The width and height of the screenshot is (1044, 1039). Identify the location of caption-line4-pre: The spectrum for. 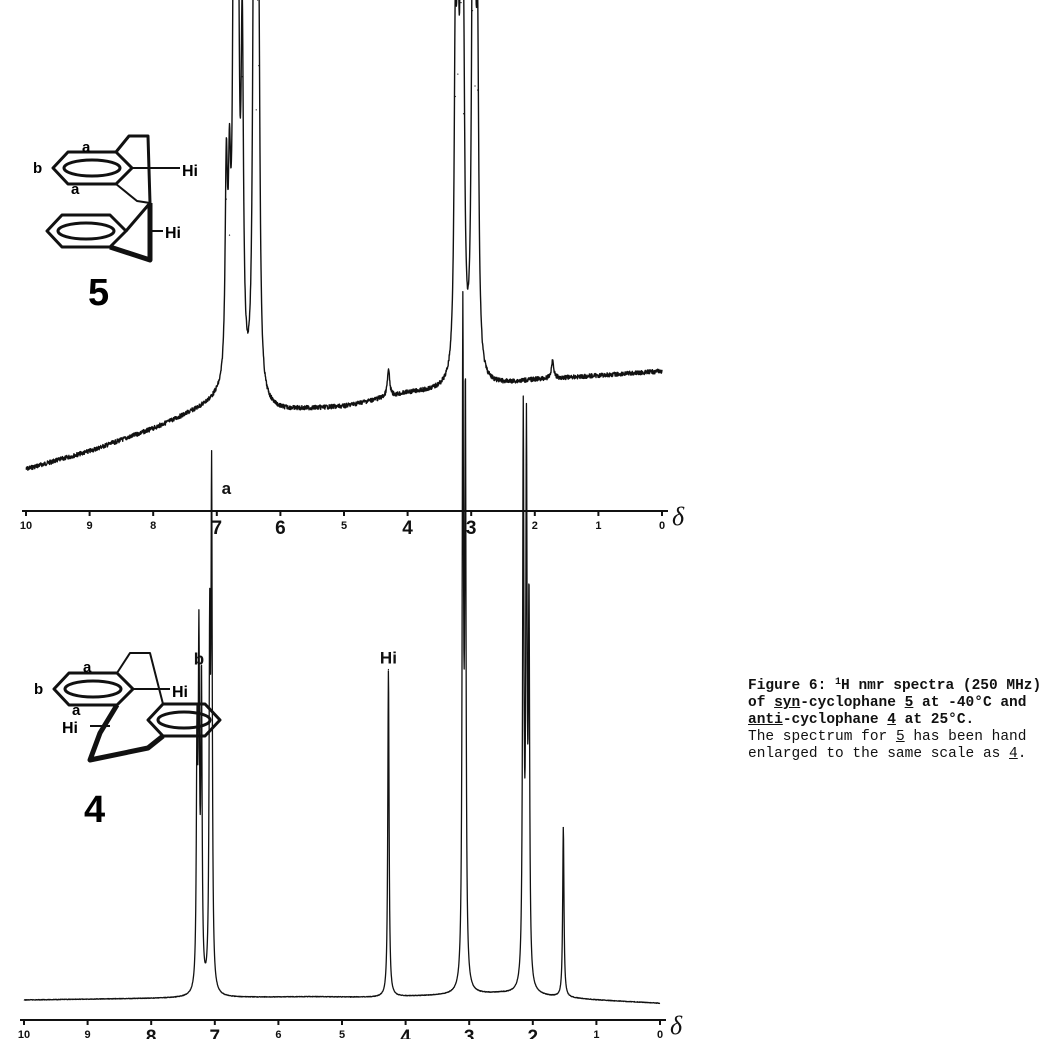
(818, 737).